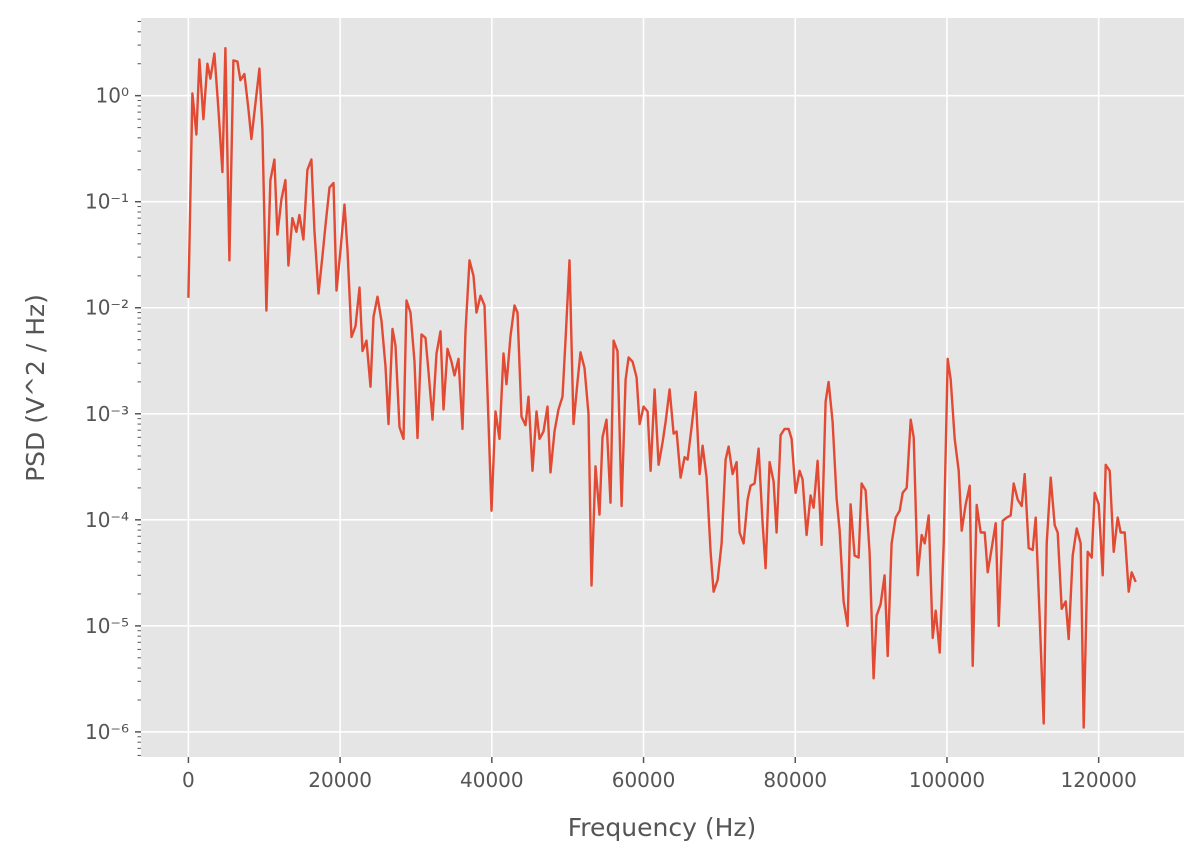 The height and width of the screenshot is (863, 1202). What do you see at coordinates (107, 626) in the screenshot?
I see `y-tick-label: 10⁻⁵` at bounding box center [107, 626].